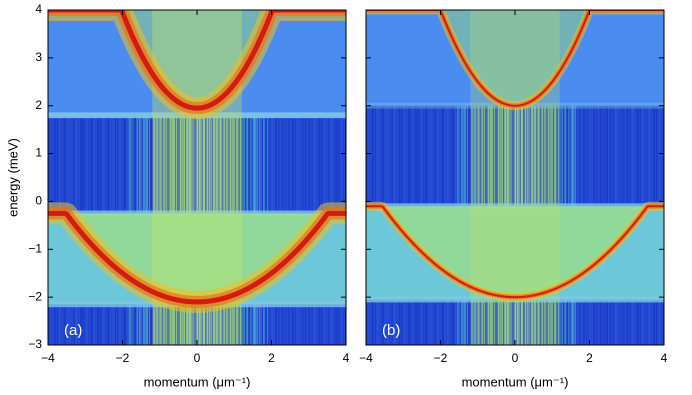 The height and width of the screenshot is (395, 692). What do you see at coordinates (38, 153) in the screenshot?
I see `y-tick-label: 1` at bounding box center [38, 153].